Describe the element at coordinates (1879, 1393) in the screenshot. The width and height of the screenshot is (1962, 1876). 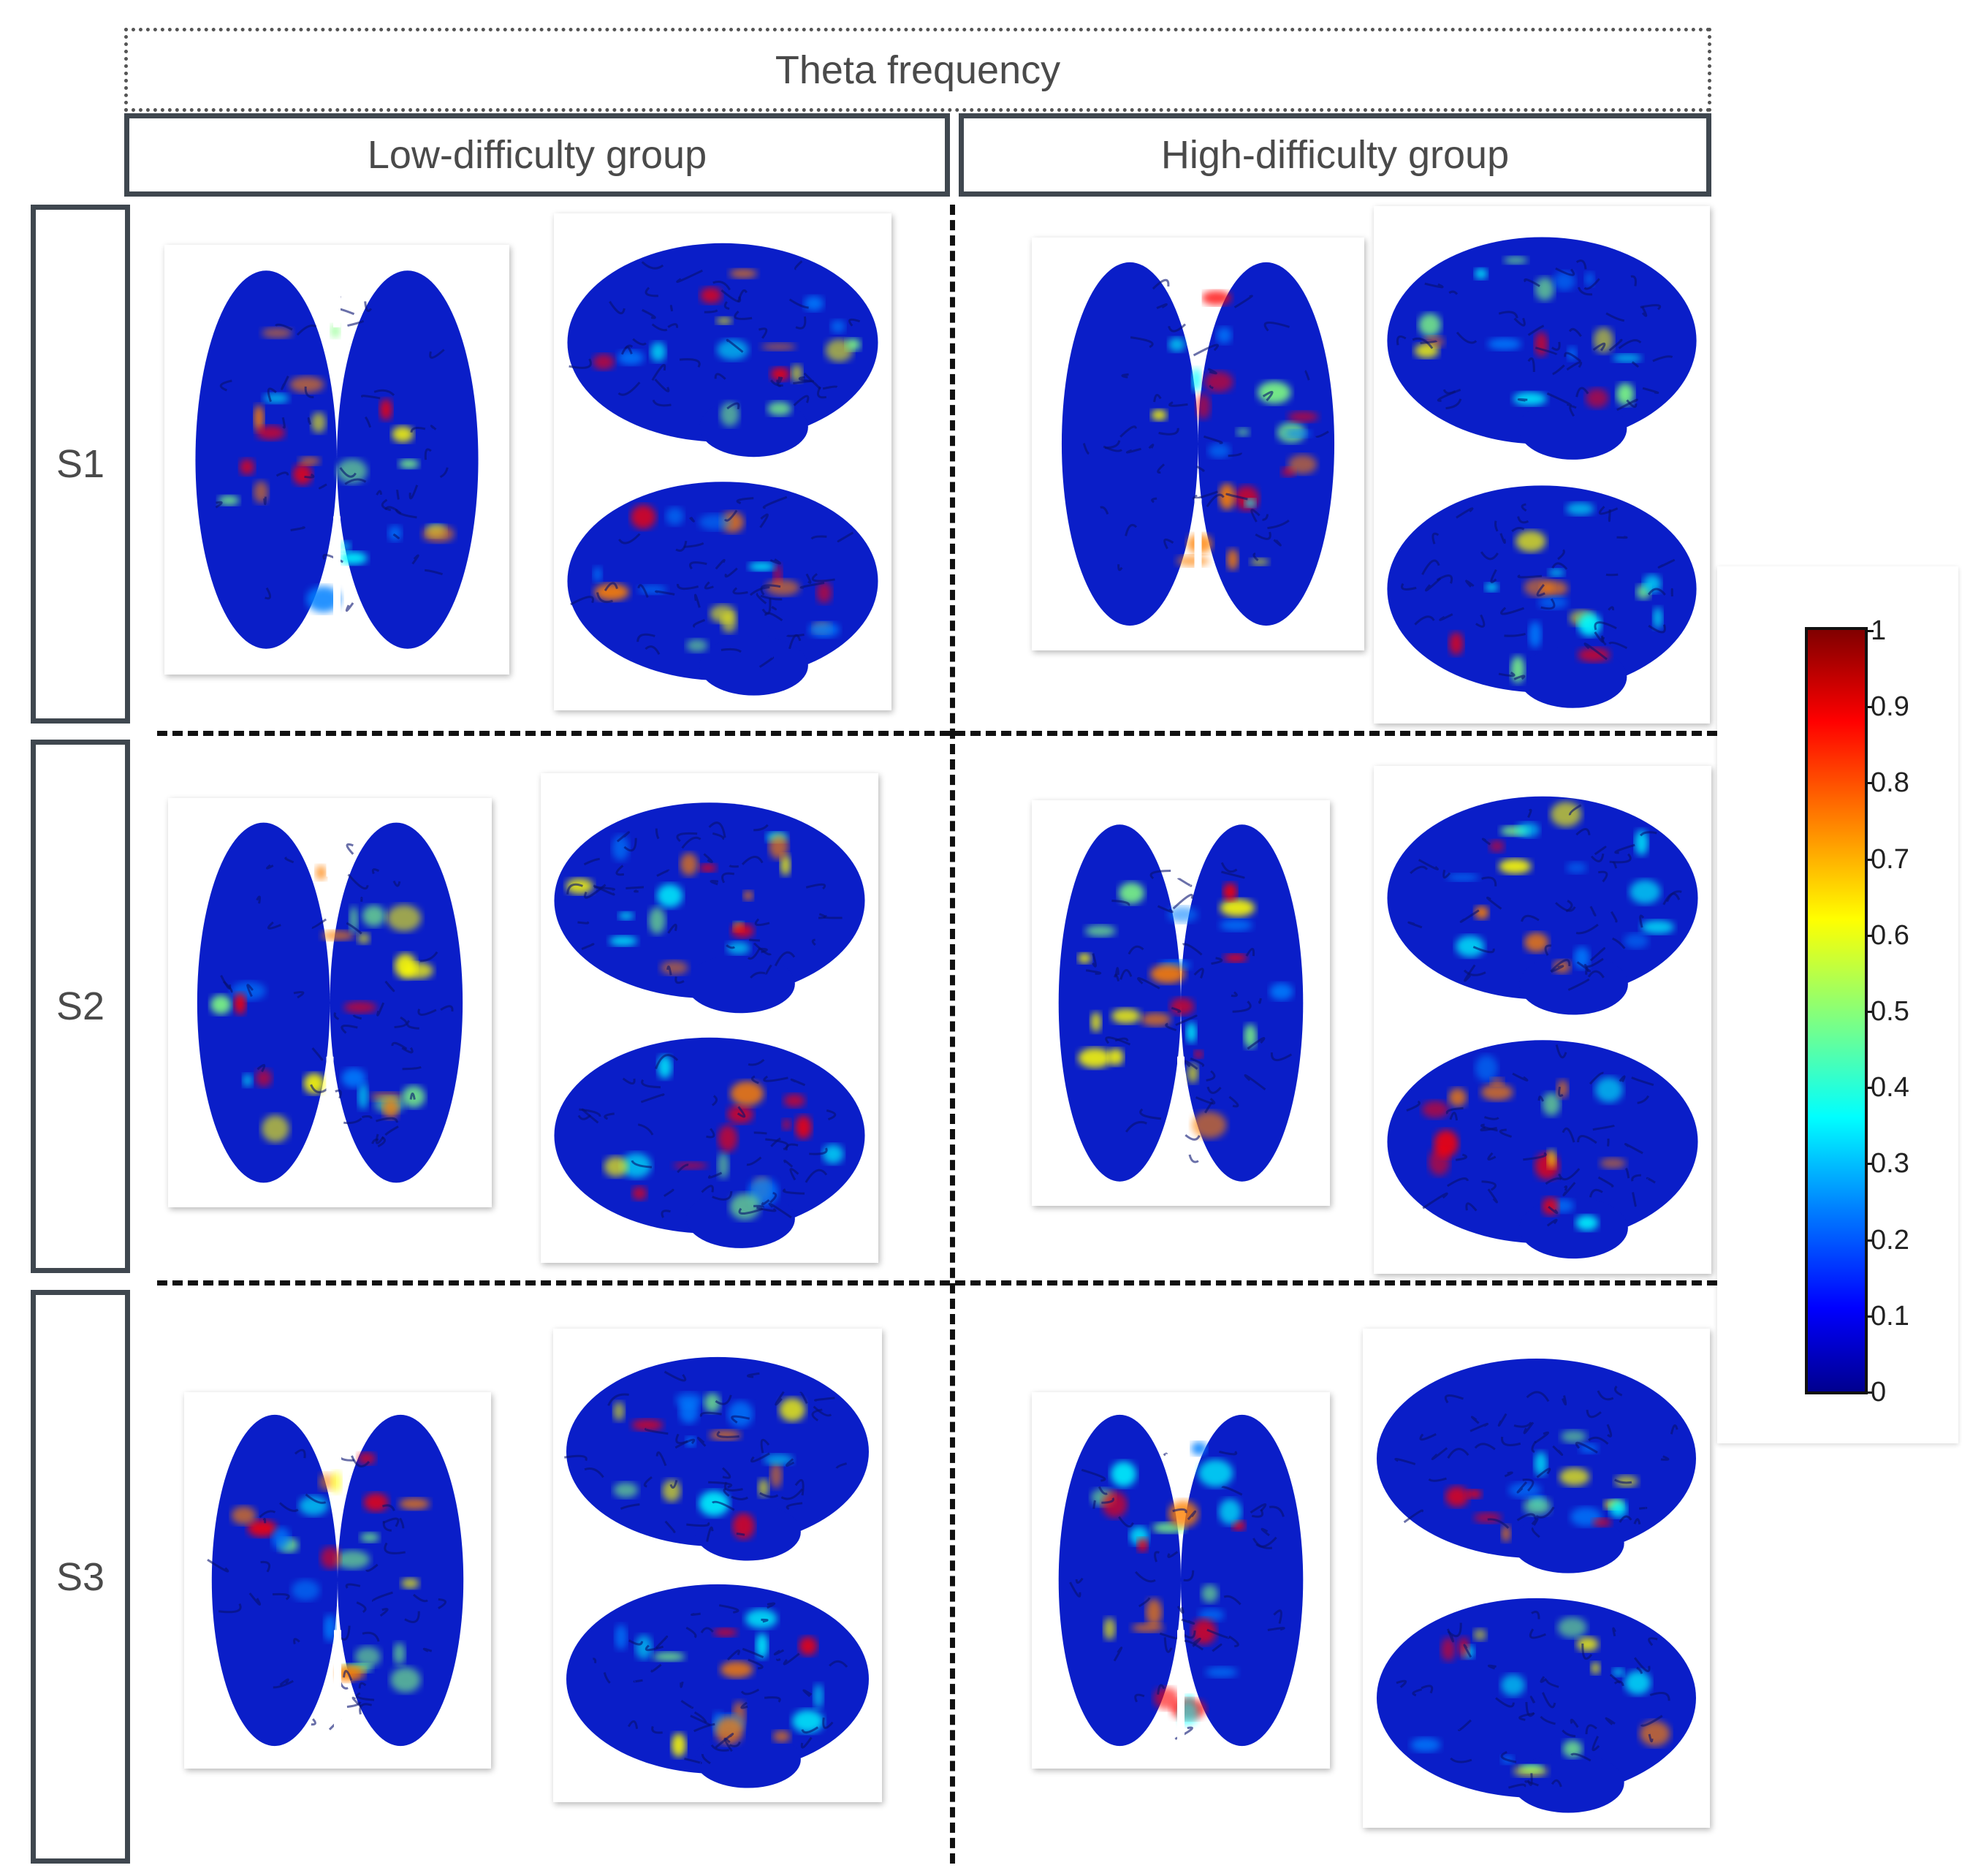
I see `colorbar-tick-label: 0` at that location.